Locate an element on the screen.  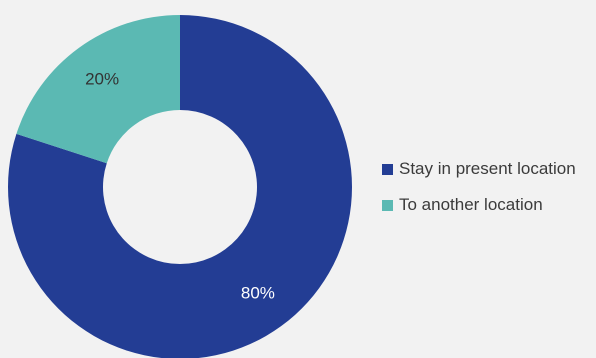
legend-label-stay: Stay in present location is located at coordinates (487, 168).